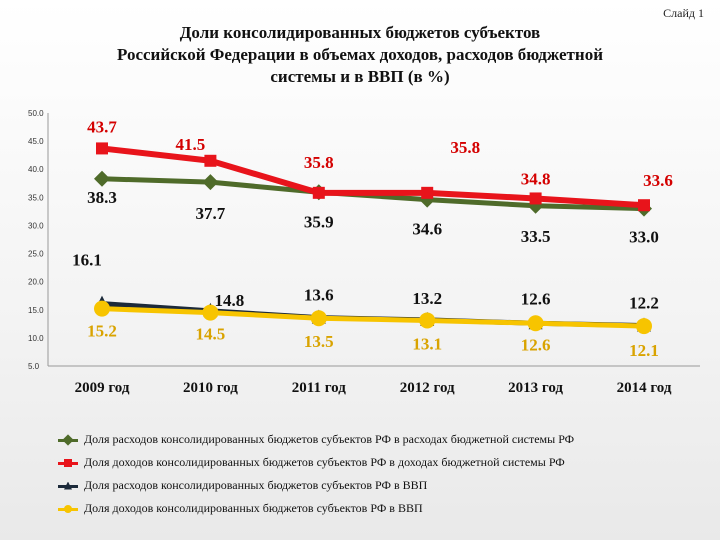 The height and width of the screenshot is (540, 720). I want to click on data-label: 33.0, so click(644, 237).